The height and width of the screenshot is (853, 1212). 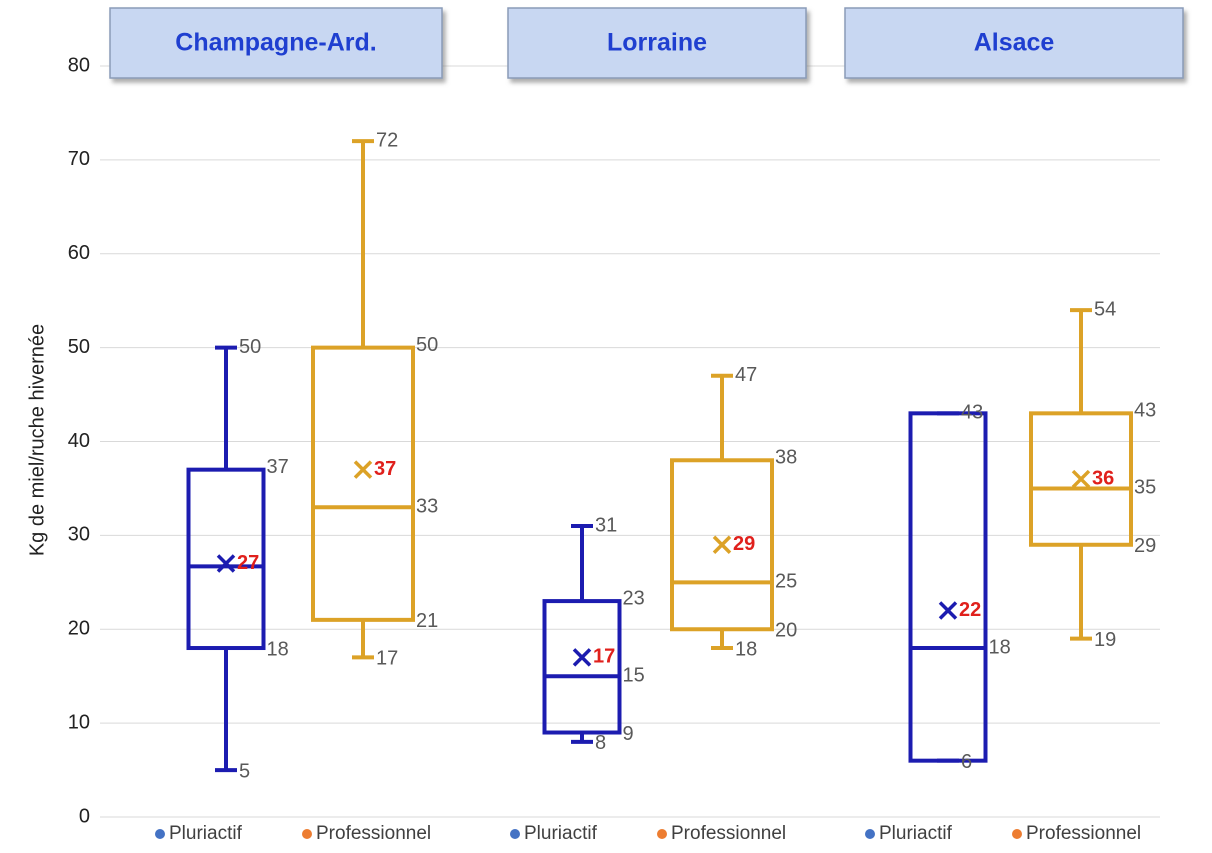 I want to click on mean-label: 29, so click(x=744, y=544).